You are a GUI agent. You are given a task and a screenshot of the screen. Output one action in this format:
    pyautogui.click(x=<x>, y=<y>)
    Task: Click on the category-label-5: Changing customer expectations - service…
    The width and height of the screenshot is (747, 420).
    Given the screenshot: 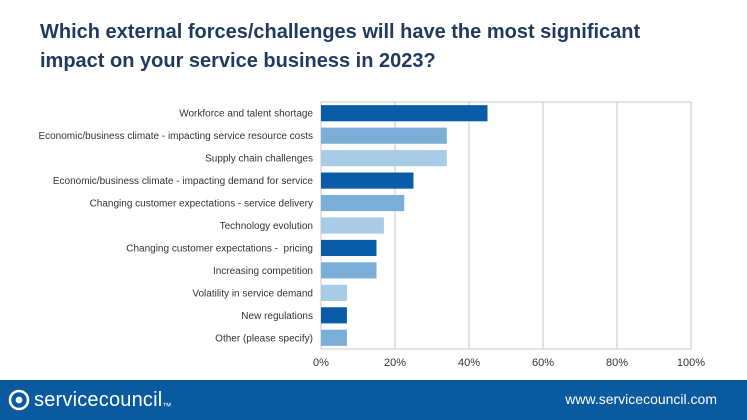 What is the action you would take?
    pyautogui.click(x=201, y=204)
    